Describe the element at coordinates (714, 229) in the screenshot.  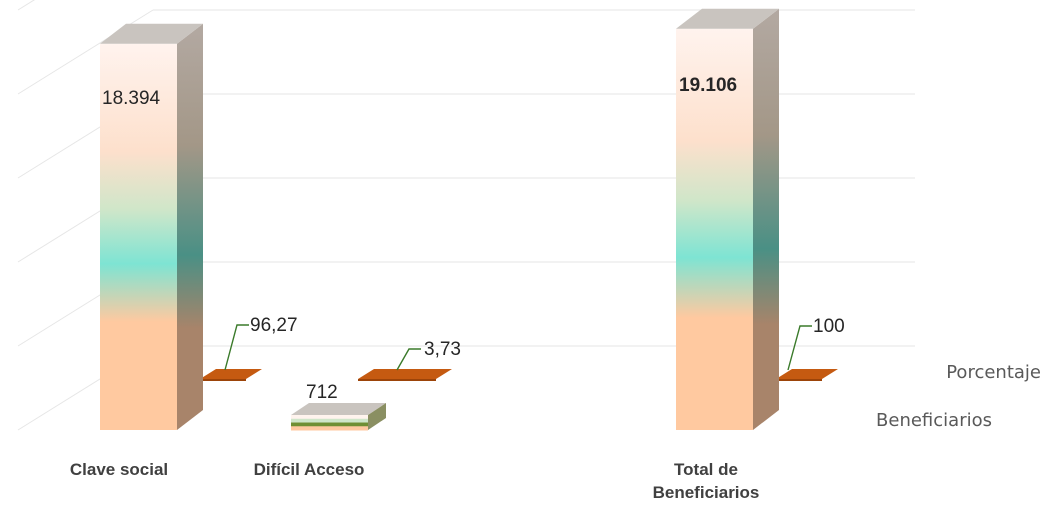
I see `beneficiarios-bar-total-de-beneficiarios` at that location.